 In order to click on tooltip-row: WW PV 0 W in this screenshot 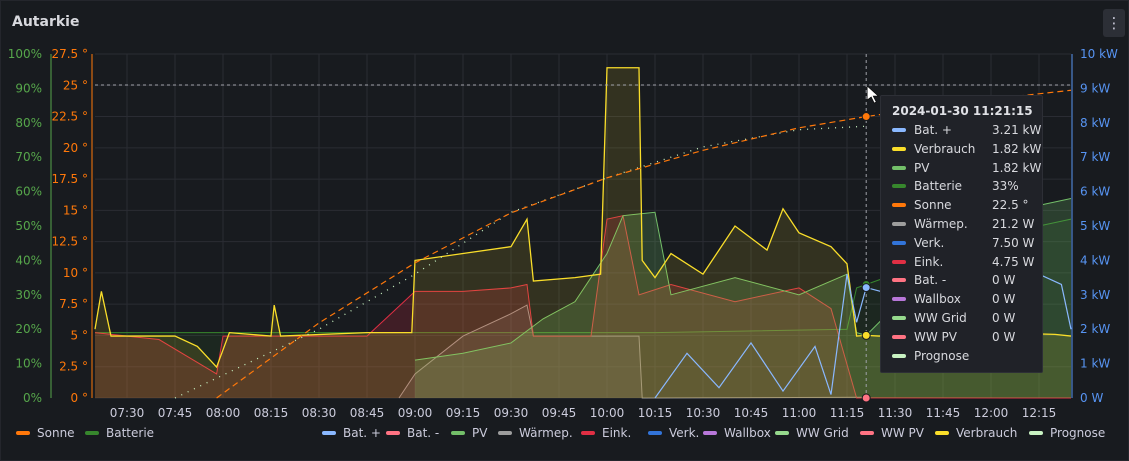, I will do `click(953, 337)`.